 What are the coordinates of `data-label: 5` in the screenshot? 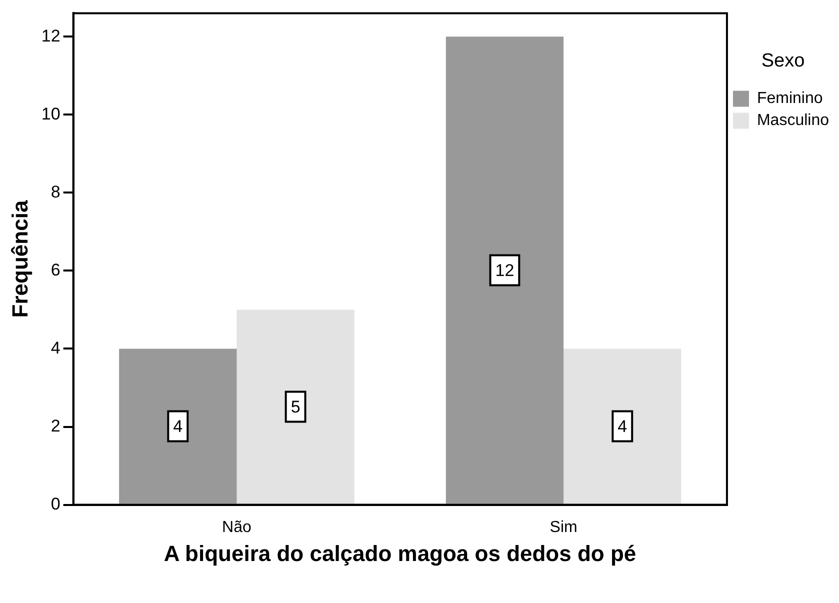 It's located at (295, 406).